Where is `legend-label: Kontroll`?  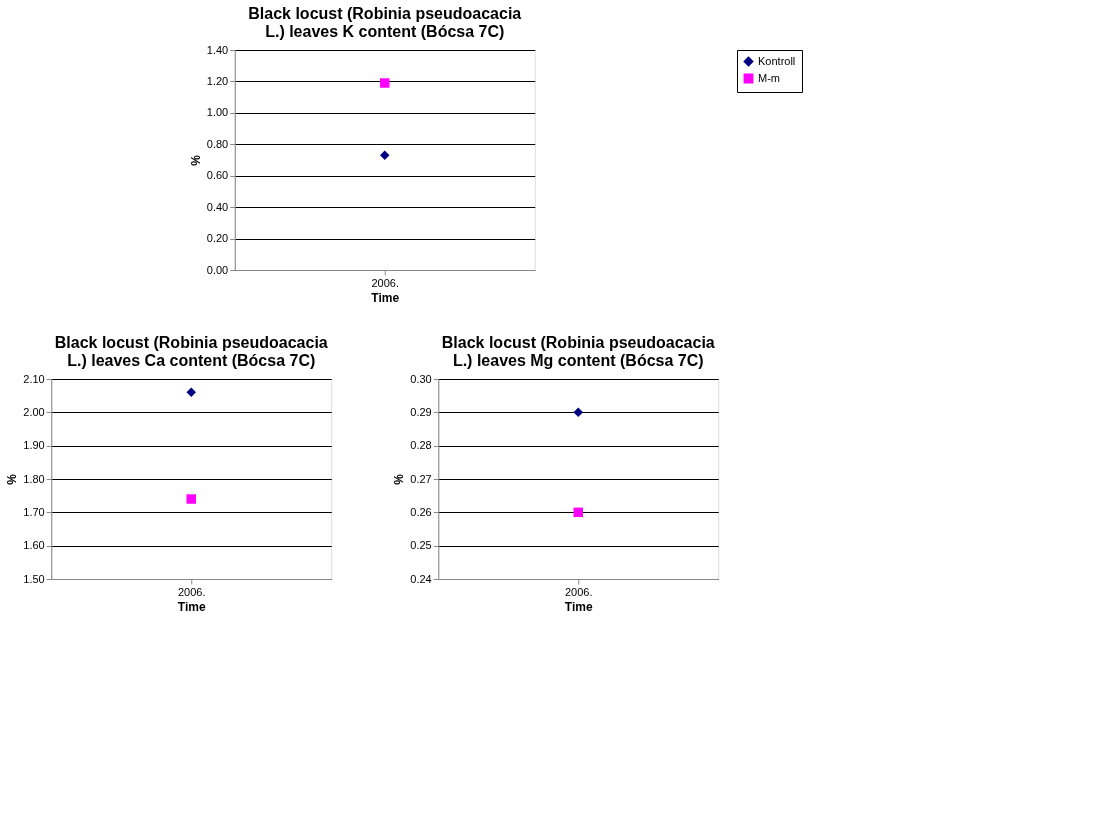
legend-label: Kontroll is located at coordinates (777, 60).